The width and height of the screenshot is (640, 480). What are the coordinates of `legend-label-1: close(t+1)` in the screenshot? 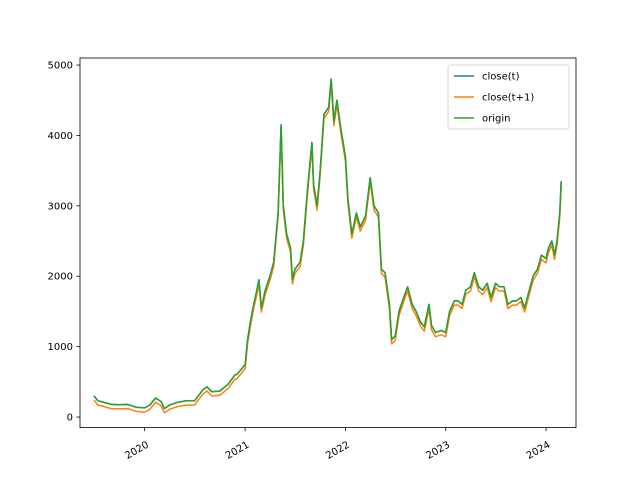 It's located at (508, 98).